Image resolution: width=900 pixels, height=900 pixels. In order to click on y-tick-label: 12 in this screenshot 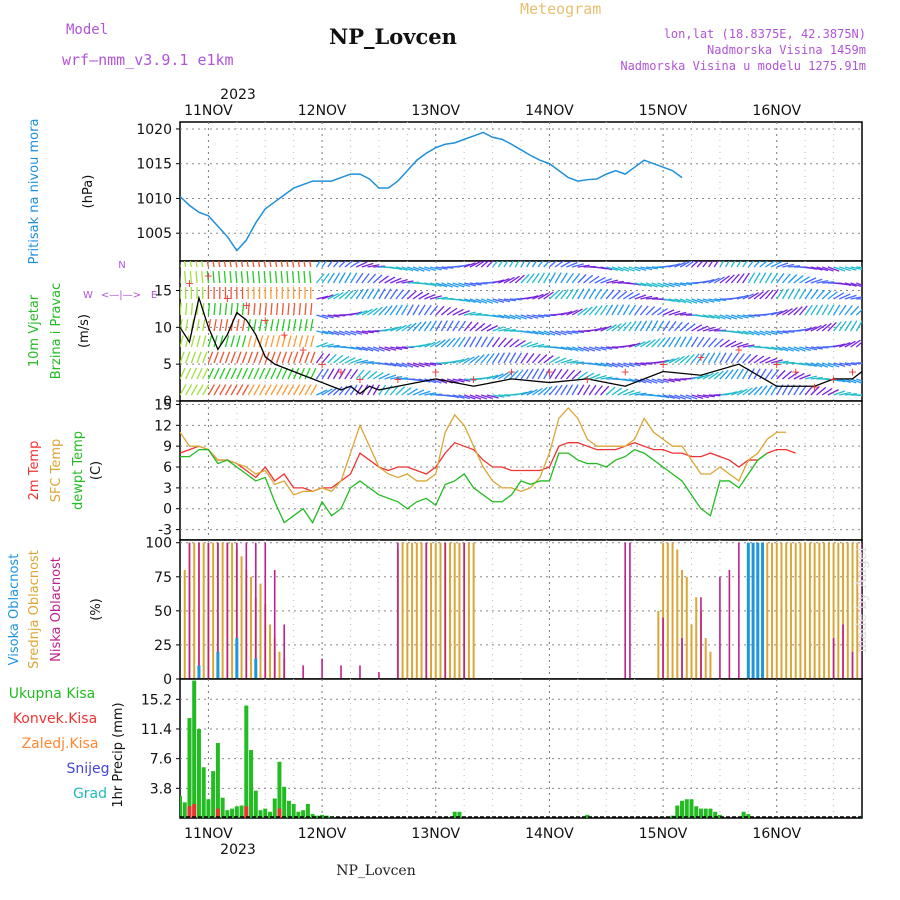, I will do `click(163, 426)`.